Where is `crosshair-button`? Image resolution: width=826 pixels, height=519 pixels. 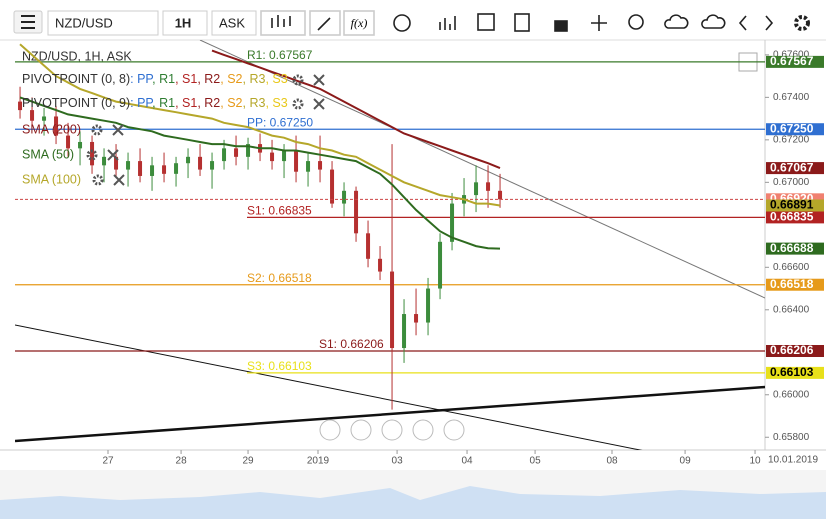
crosshair-button is located at coordinates (599, 23).